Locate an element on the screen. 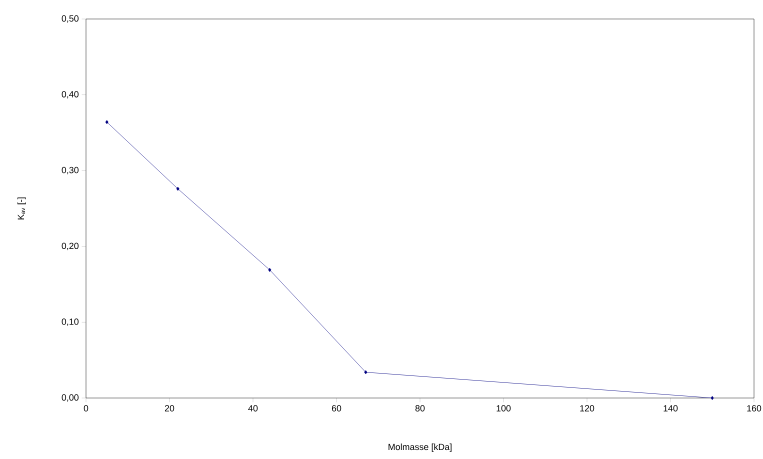 This screenshot has height=459, width=763. x-tick-label: 80 is located at coordinates (420, 408).